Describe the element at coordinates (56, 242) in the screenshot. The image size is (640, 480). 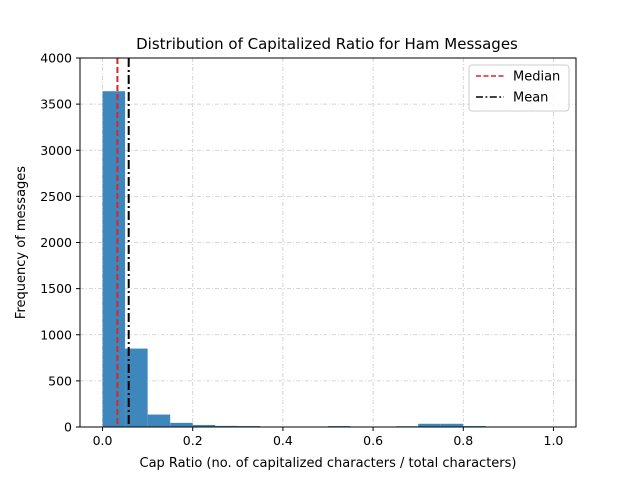
I see `y-tick-label: 2000` at that location.